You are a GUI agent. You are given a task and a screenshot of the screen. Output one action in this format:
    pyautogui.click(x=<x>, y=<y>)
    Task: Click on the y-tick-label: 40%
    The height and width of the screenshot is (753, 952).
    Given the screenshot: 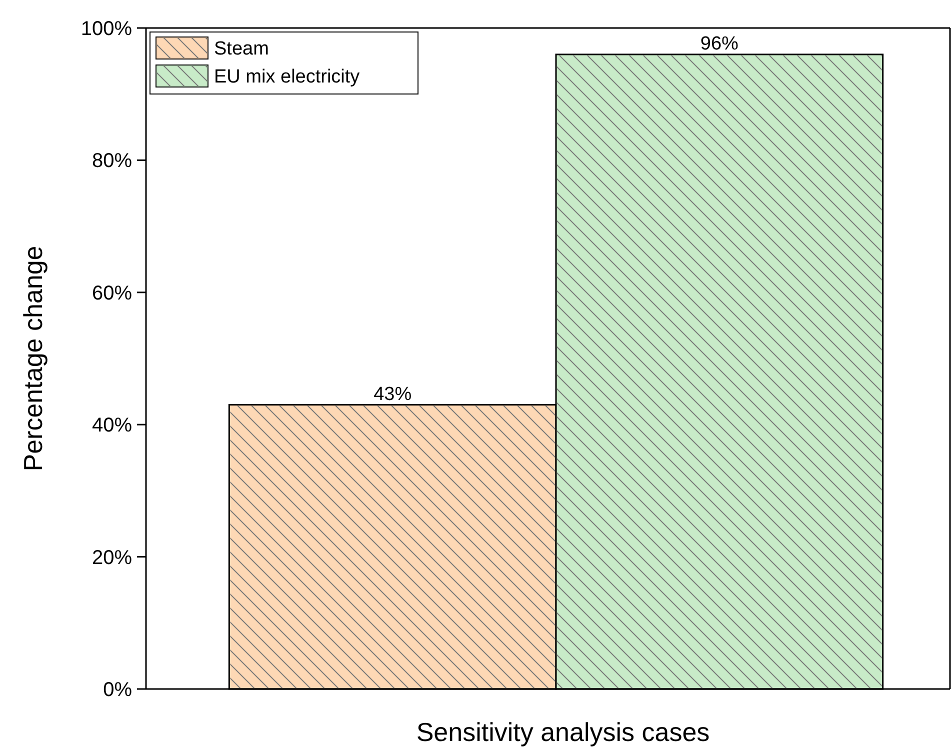 What is the action you would take?
    pyautogui.click(x=112, y=425)
    